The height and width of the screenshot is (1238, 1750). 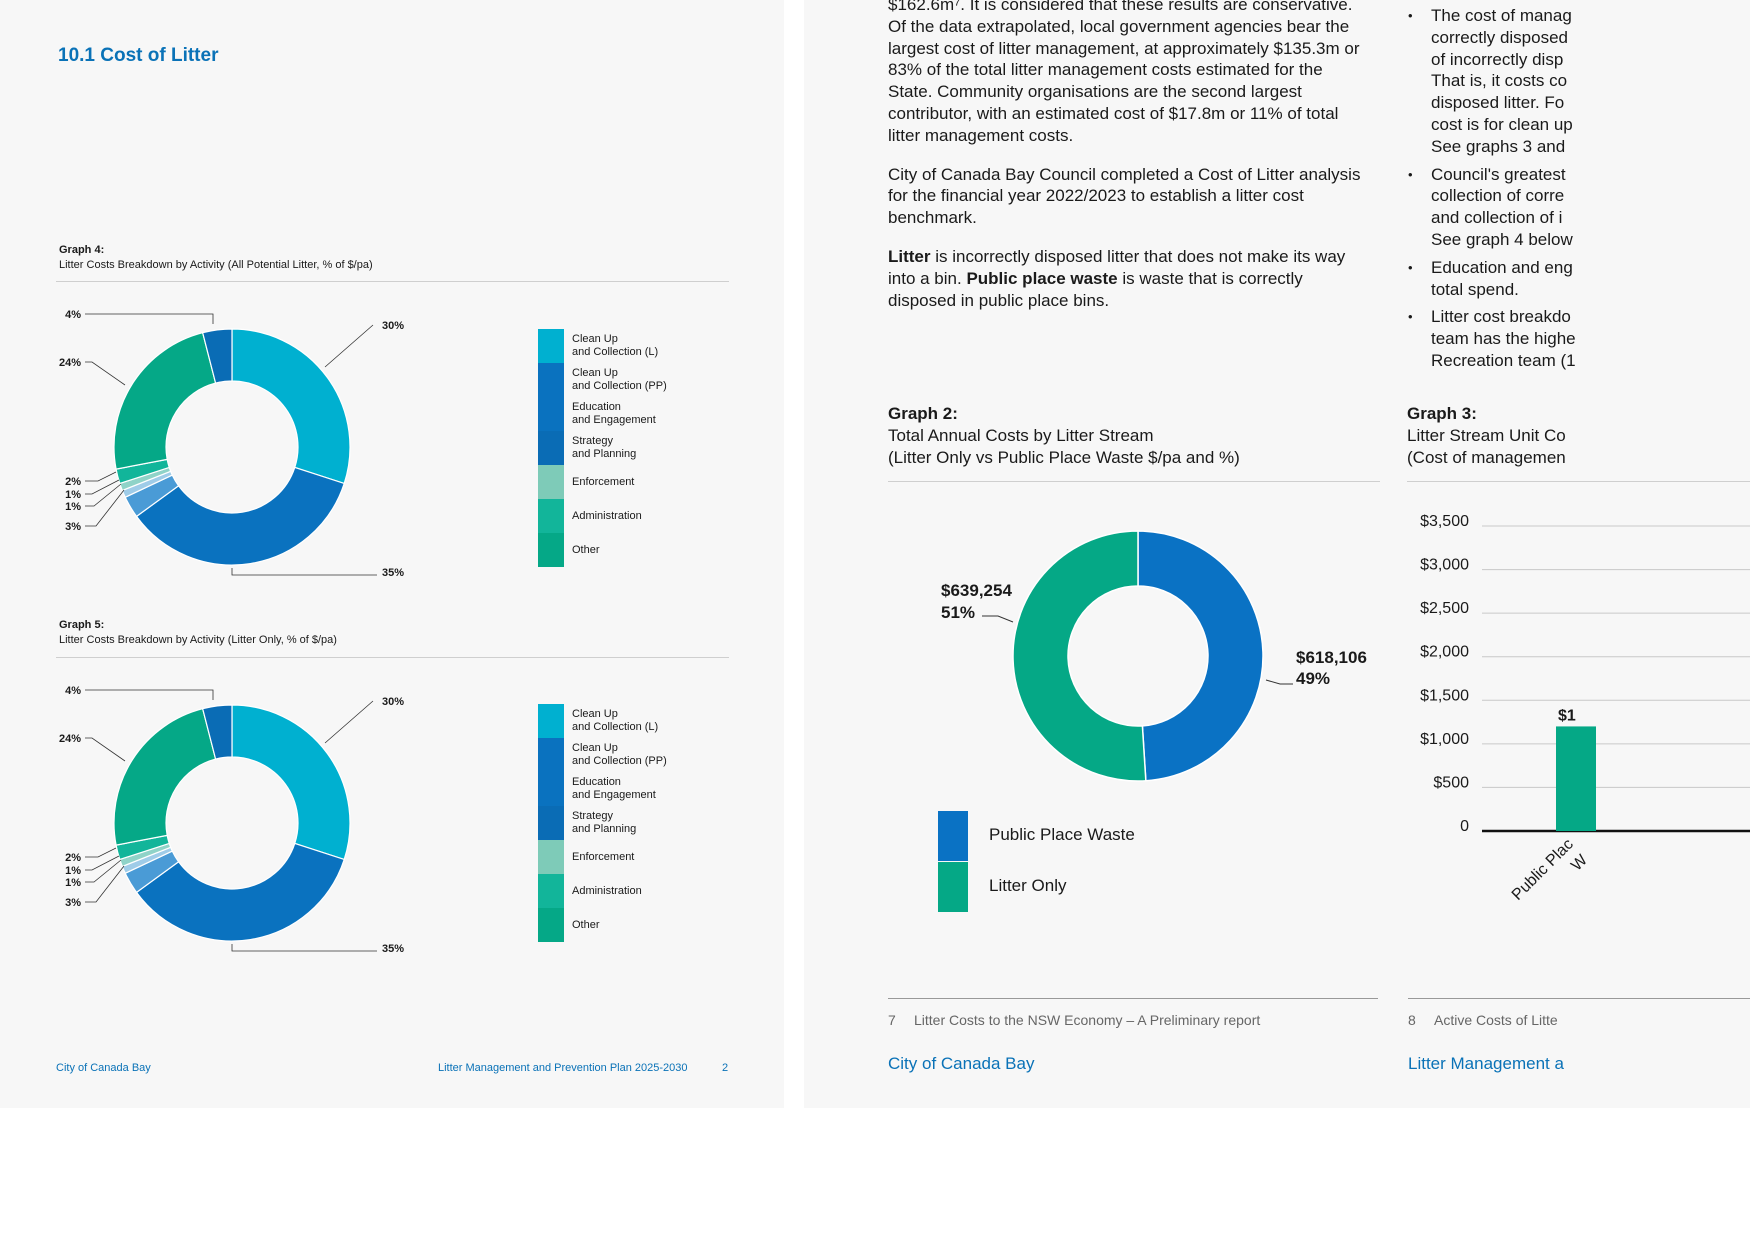 I want to click on y-tick-label: $3,500, so click(x=1444, y=521).